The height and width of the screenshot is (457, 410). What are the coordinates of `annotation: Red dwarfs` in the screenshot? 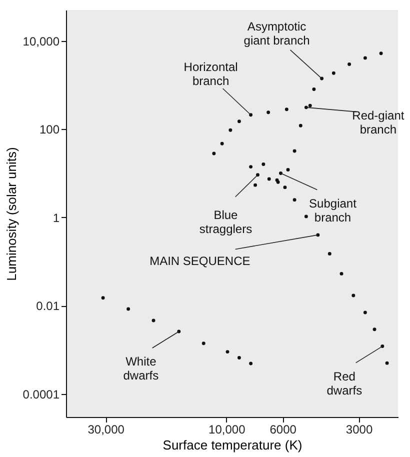 It's located at (344, 383).